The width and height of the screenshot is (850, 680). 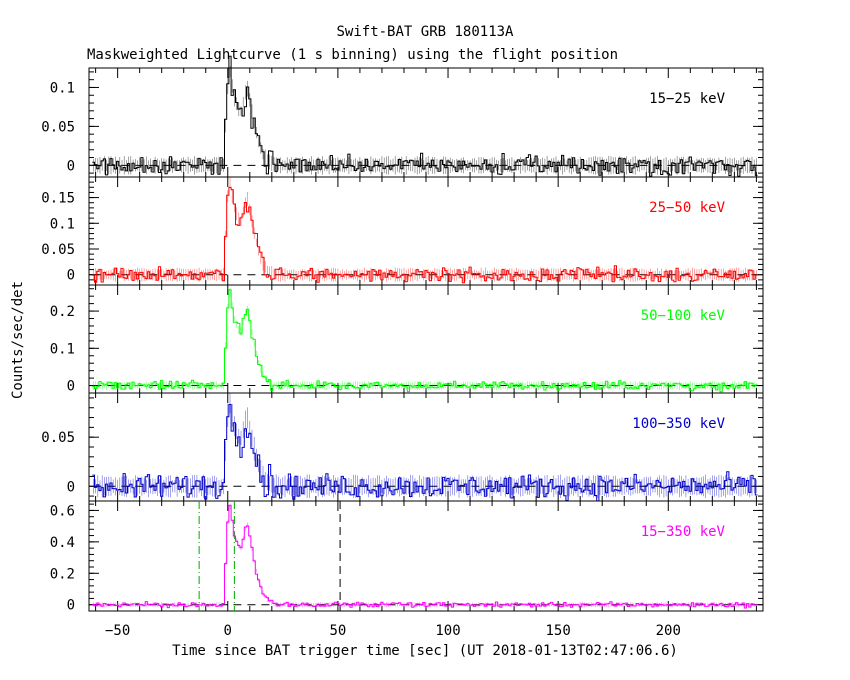 I want to click on band-label: 100−350 keV, so click(x=678, y=424).